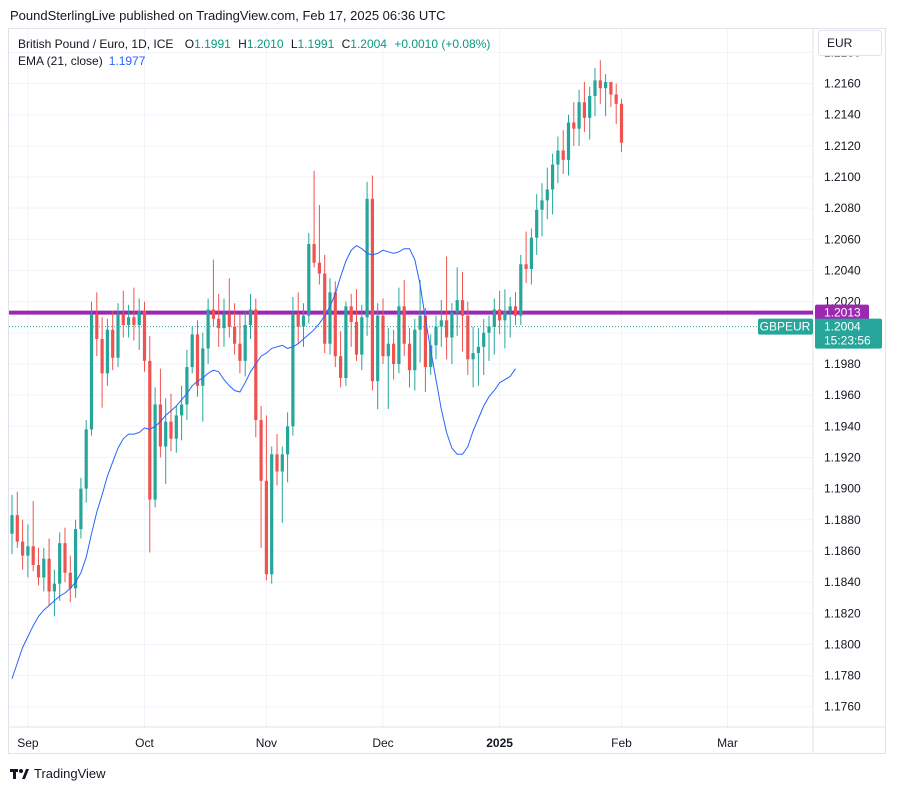 The height and width of the screenshot is (791, 897). What do you see at coordinates (442, 44) in the screenshot?
I see `change-value: +0.0010 (+0.08%)` at bounding box center [442, 44].